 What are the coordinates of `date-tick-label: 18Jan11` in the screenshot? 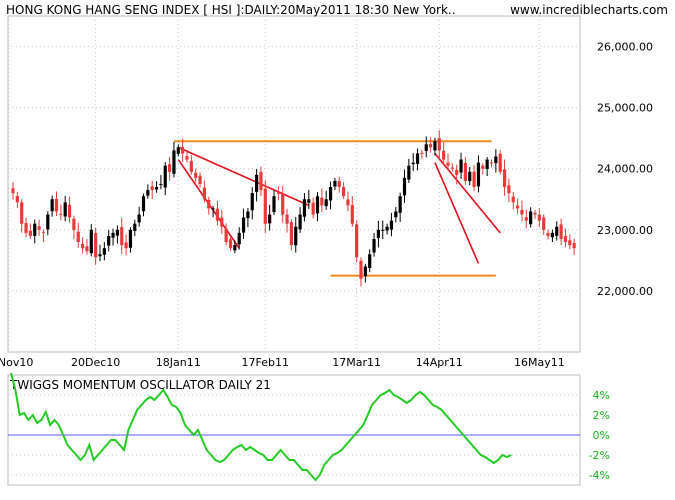 It's located at (178, 362).